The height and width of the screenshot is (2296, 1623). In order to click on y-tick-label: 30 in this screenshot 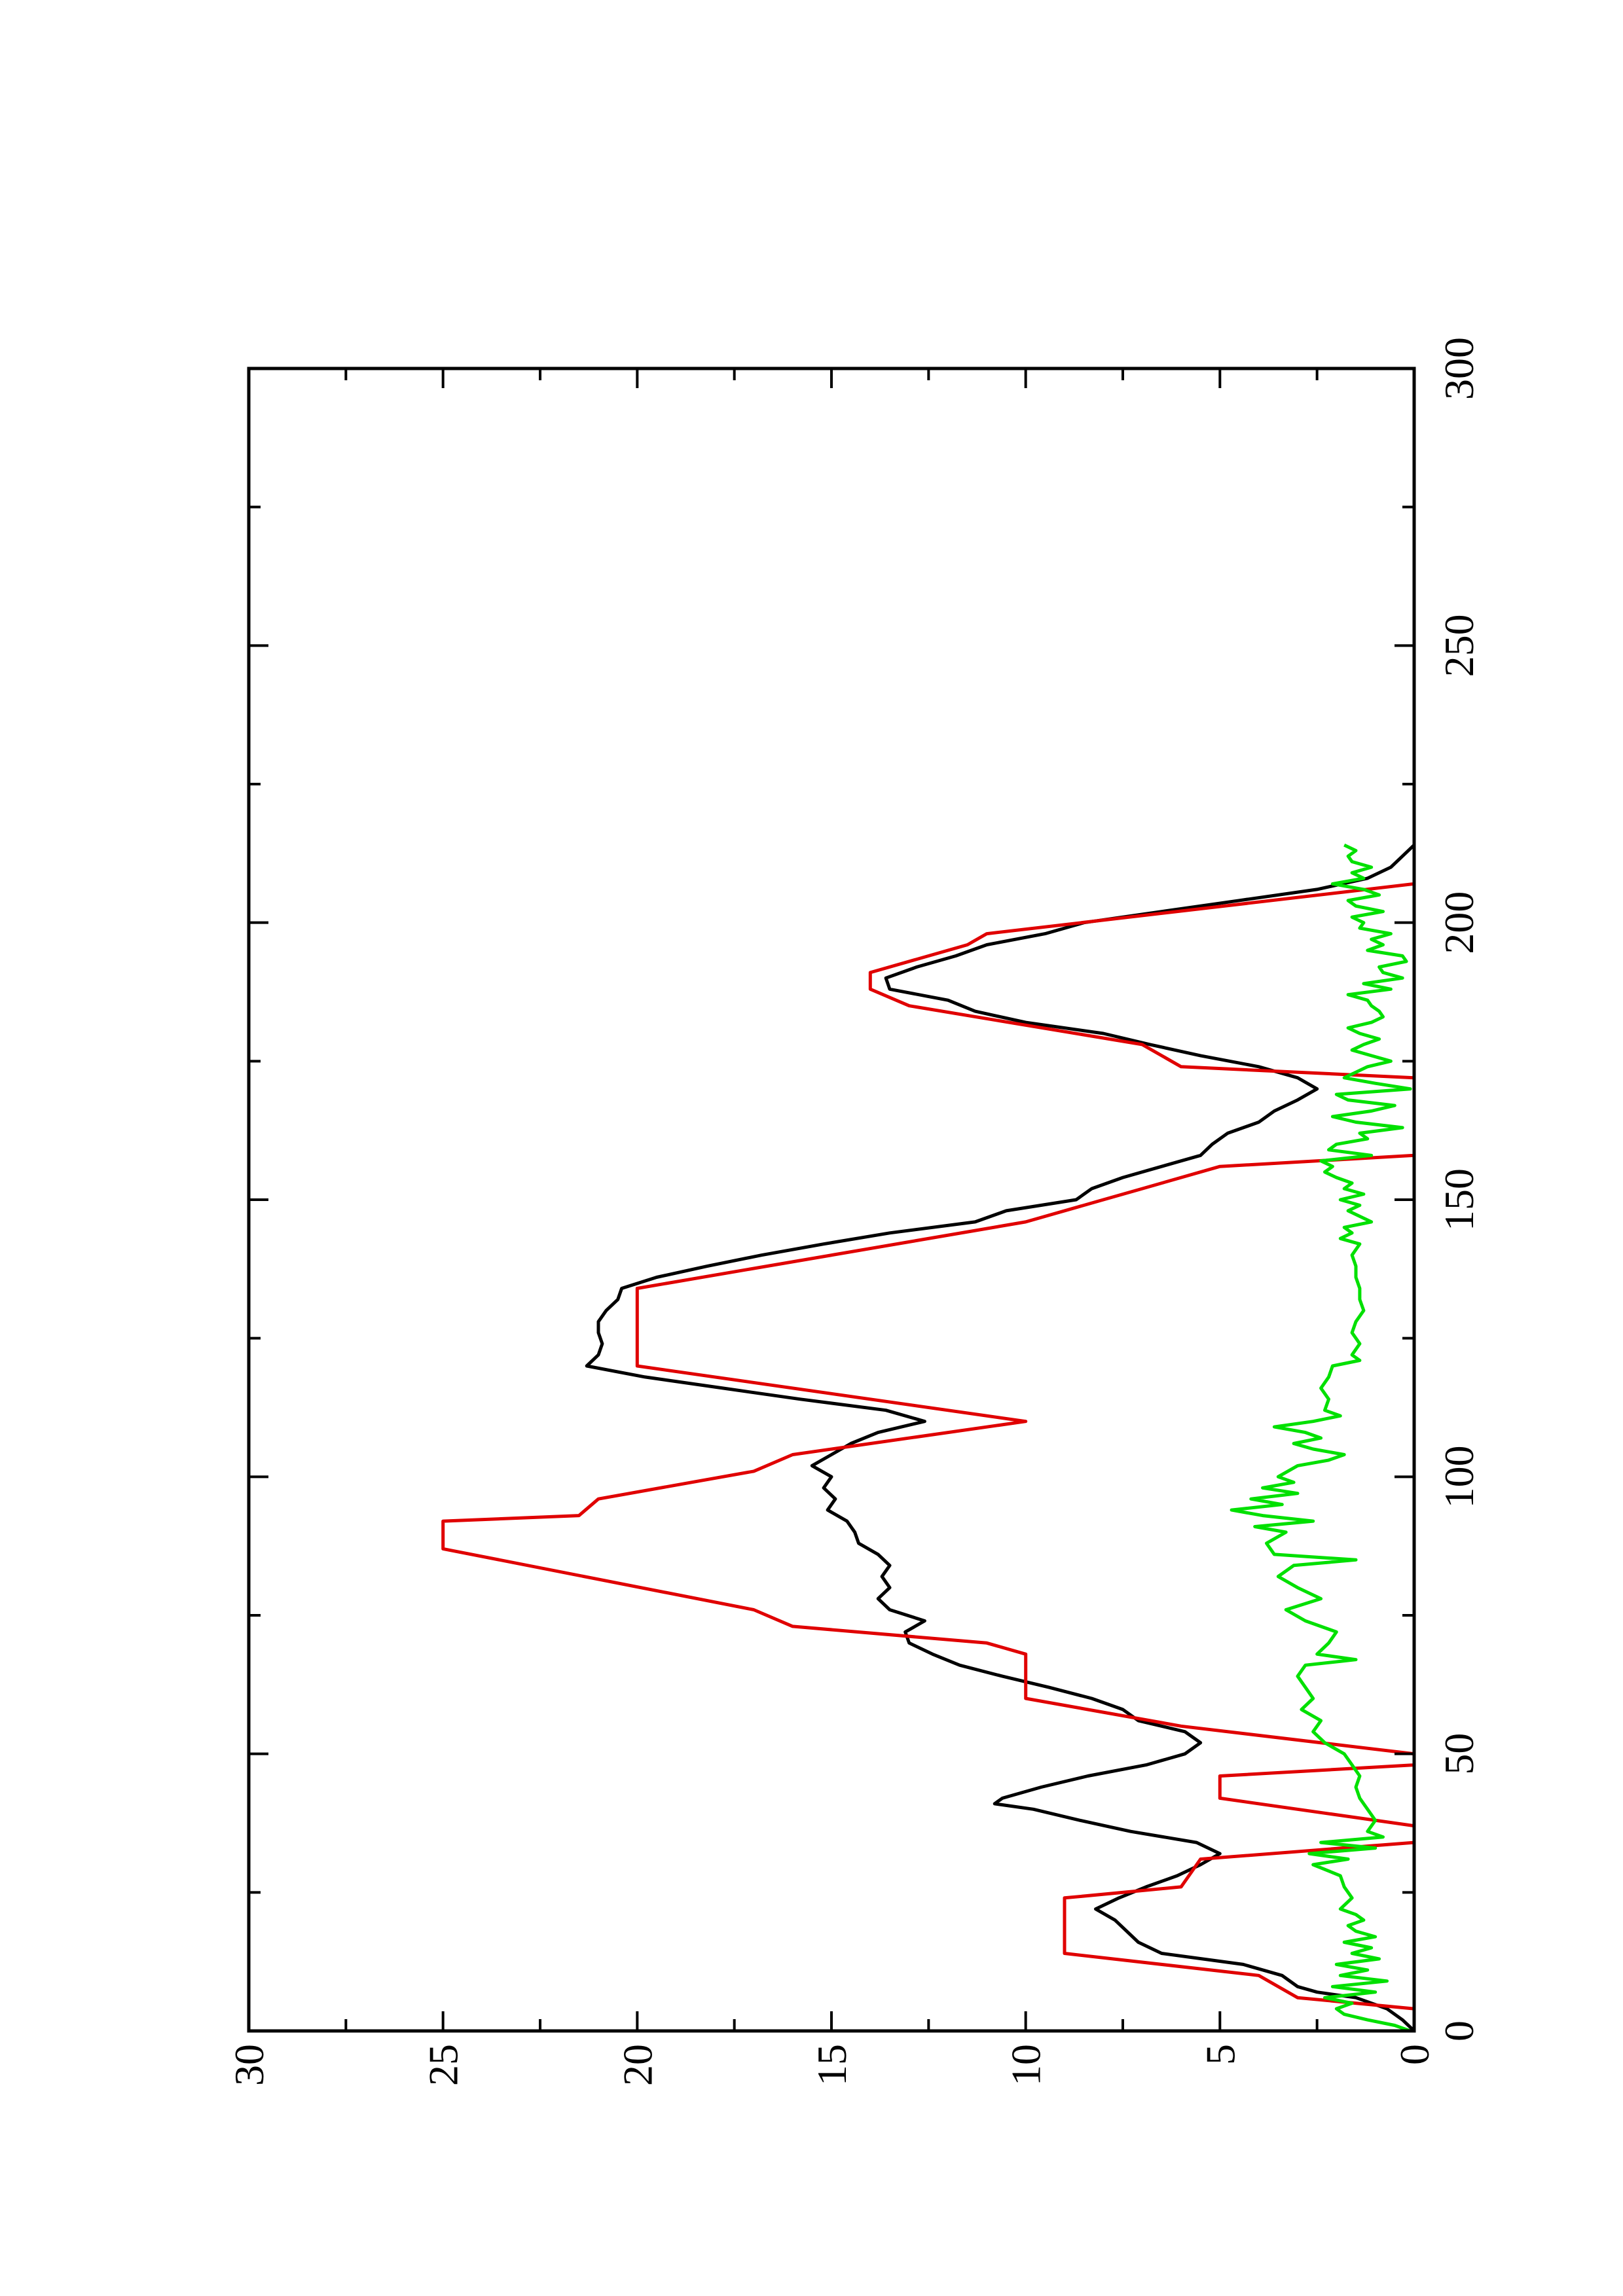, I will do `click(249, 2065)`.